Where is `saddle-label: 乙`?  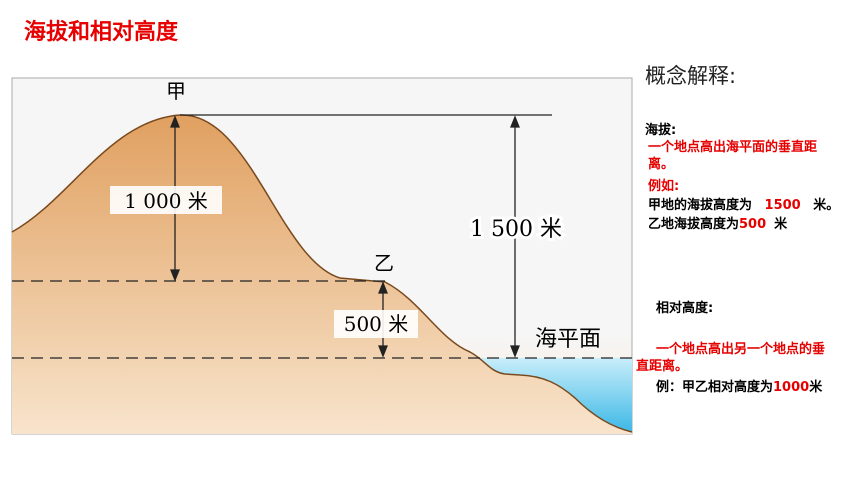
saddle-label: 乙 is located at coordinates (384, 263).